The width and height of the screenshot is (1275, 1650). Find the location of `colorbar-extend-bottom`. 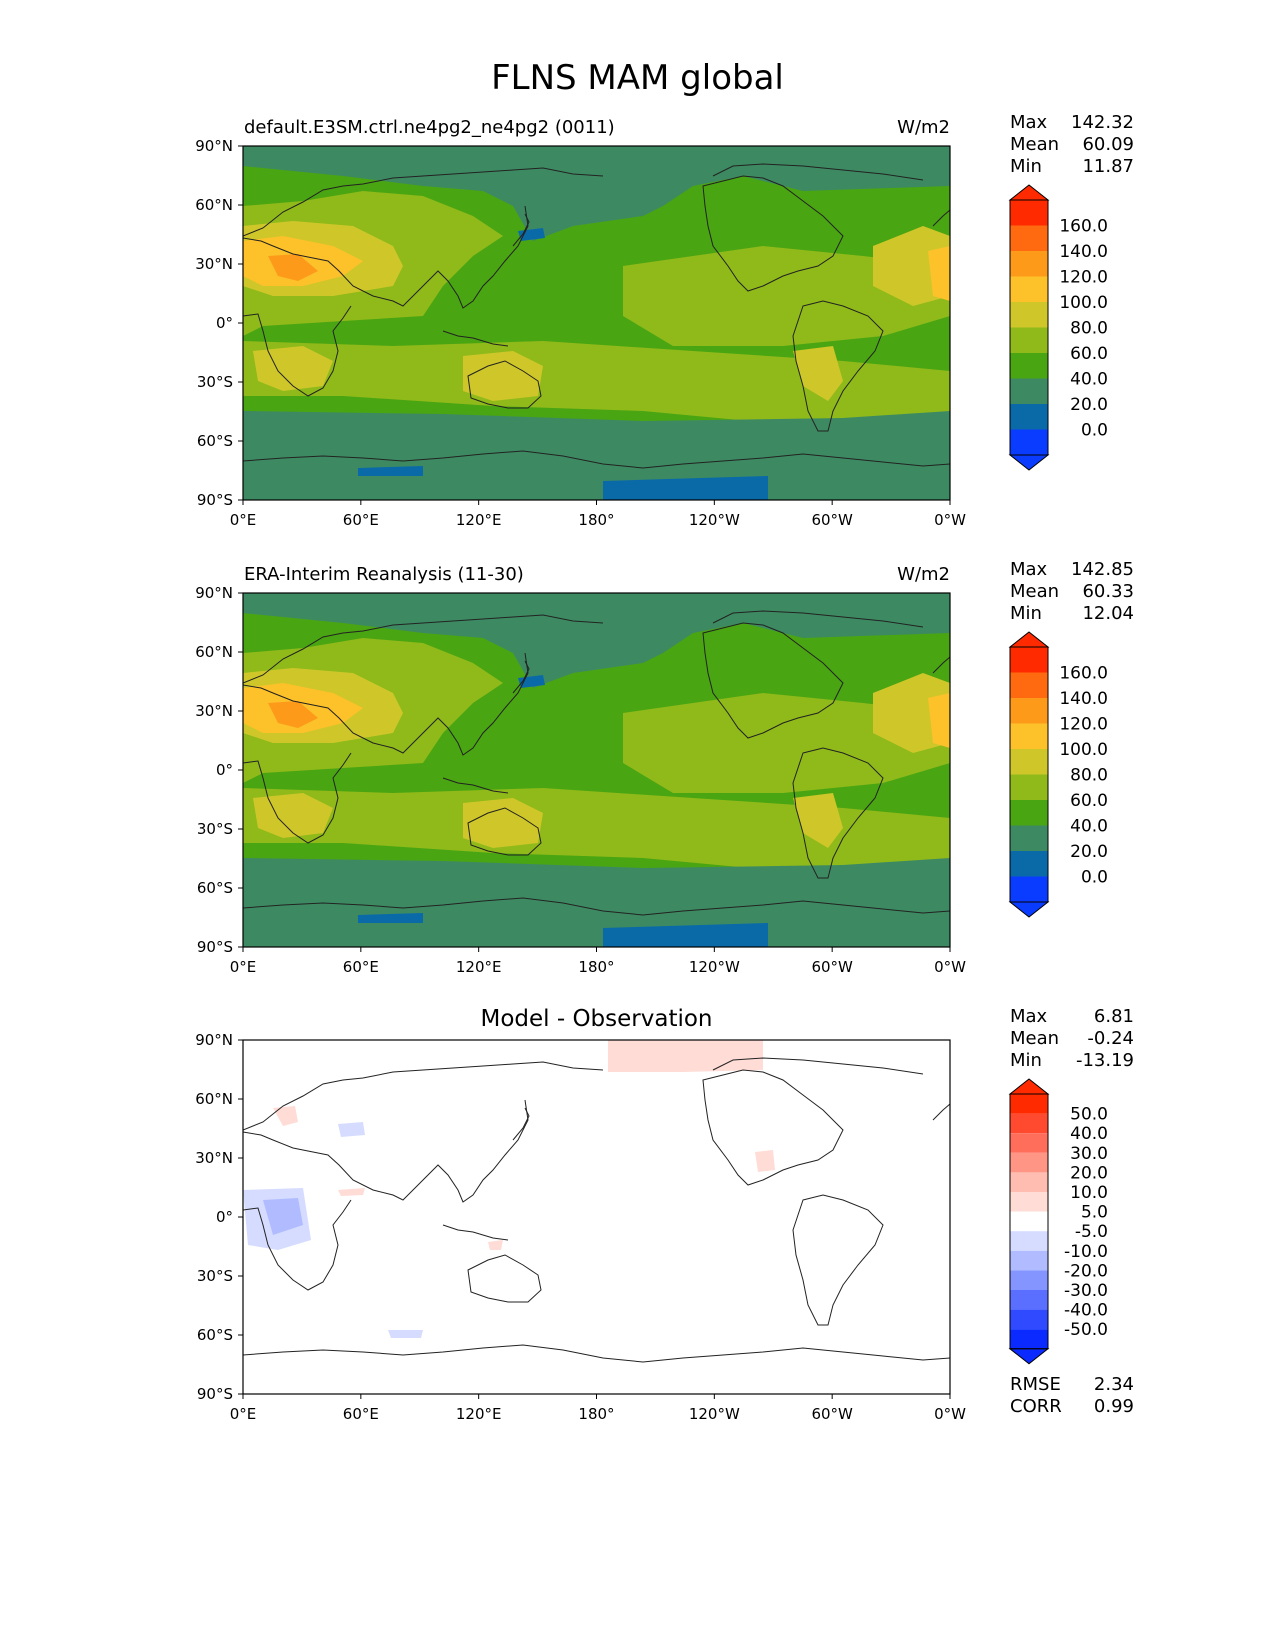

colorbar-extend-bottom is located at coordinates (1029, 462).